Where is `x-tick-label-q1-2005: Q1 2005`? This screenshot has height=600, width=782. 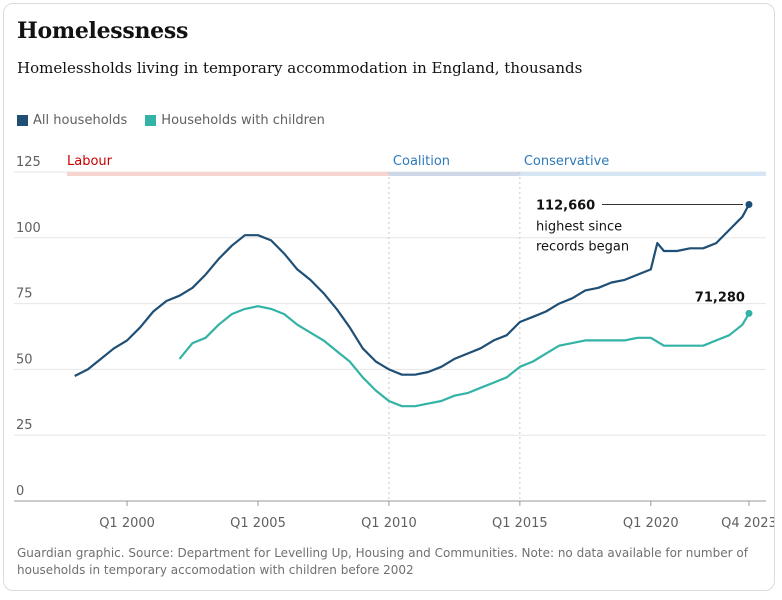
x-tick-label-q1-2005: Q1 2005 is located at coordinates (258, 523).